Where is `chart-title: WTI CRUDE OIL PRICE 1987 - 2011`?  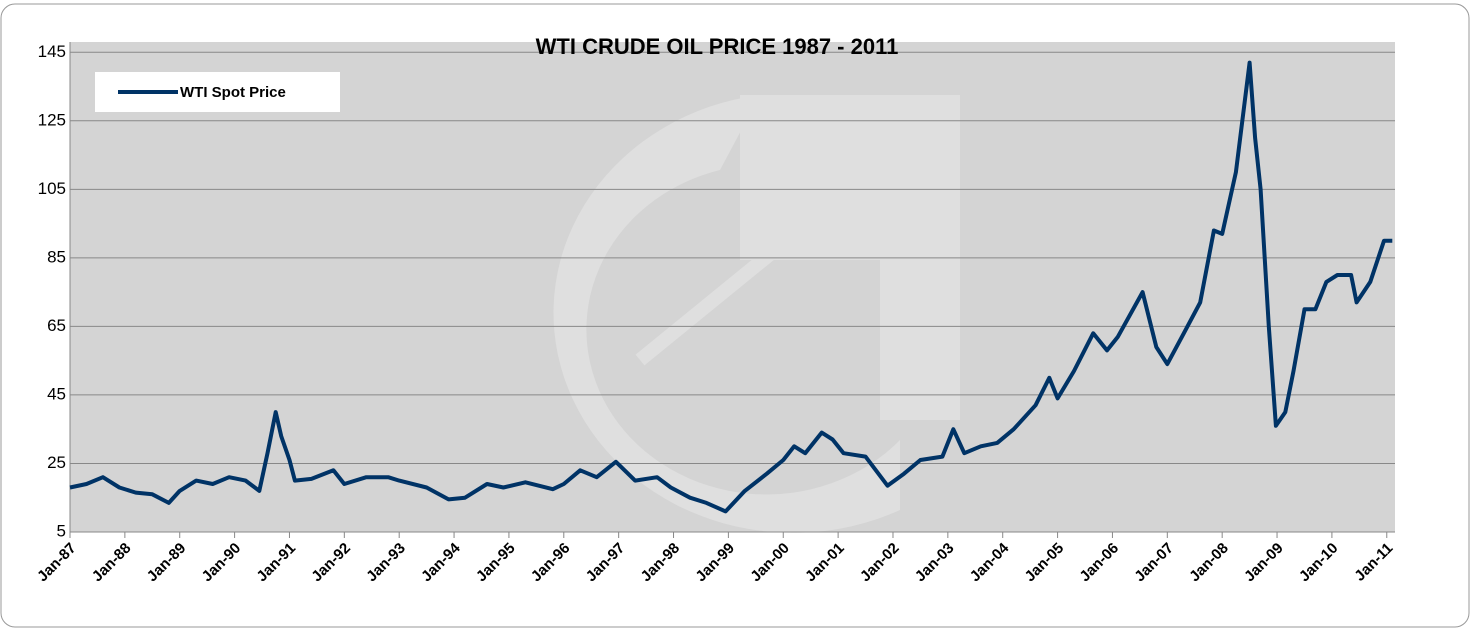 chart-title: WTI CRUDE OIL PRICE 1987 - 2011 is located at coordinates (717, 46).